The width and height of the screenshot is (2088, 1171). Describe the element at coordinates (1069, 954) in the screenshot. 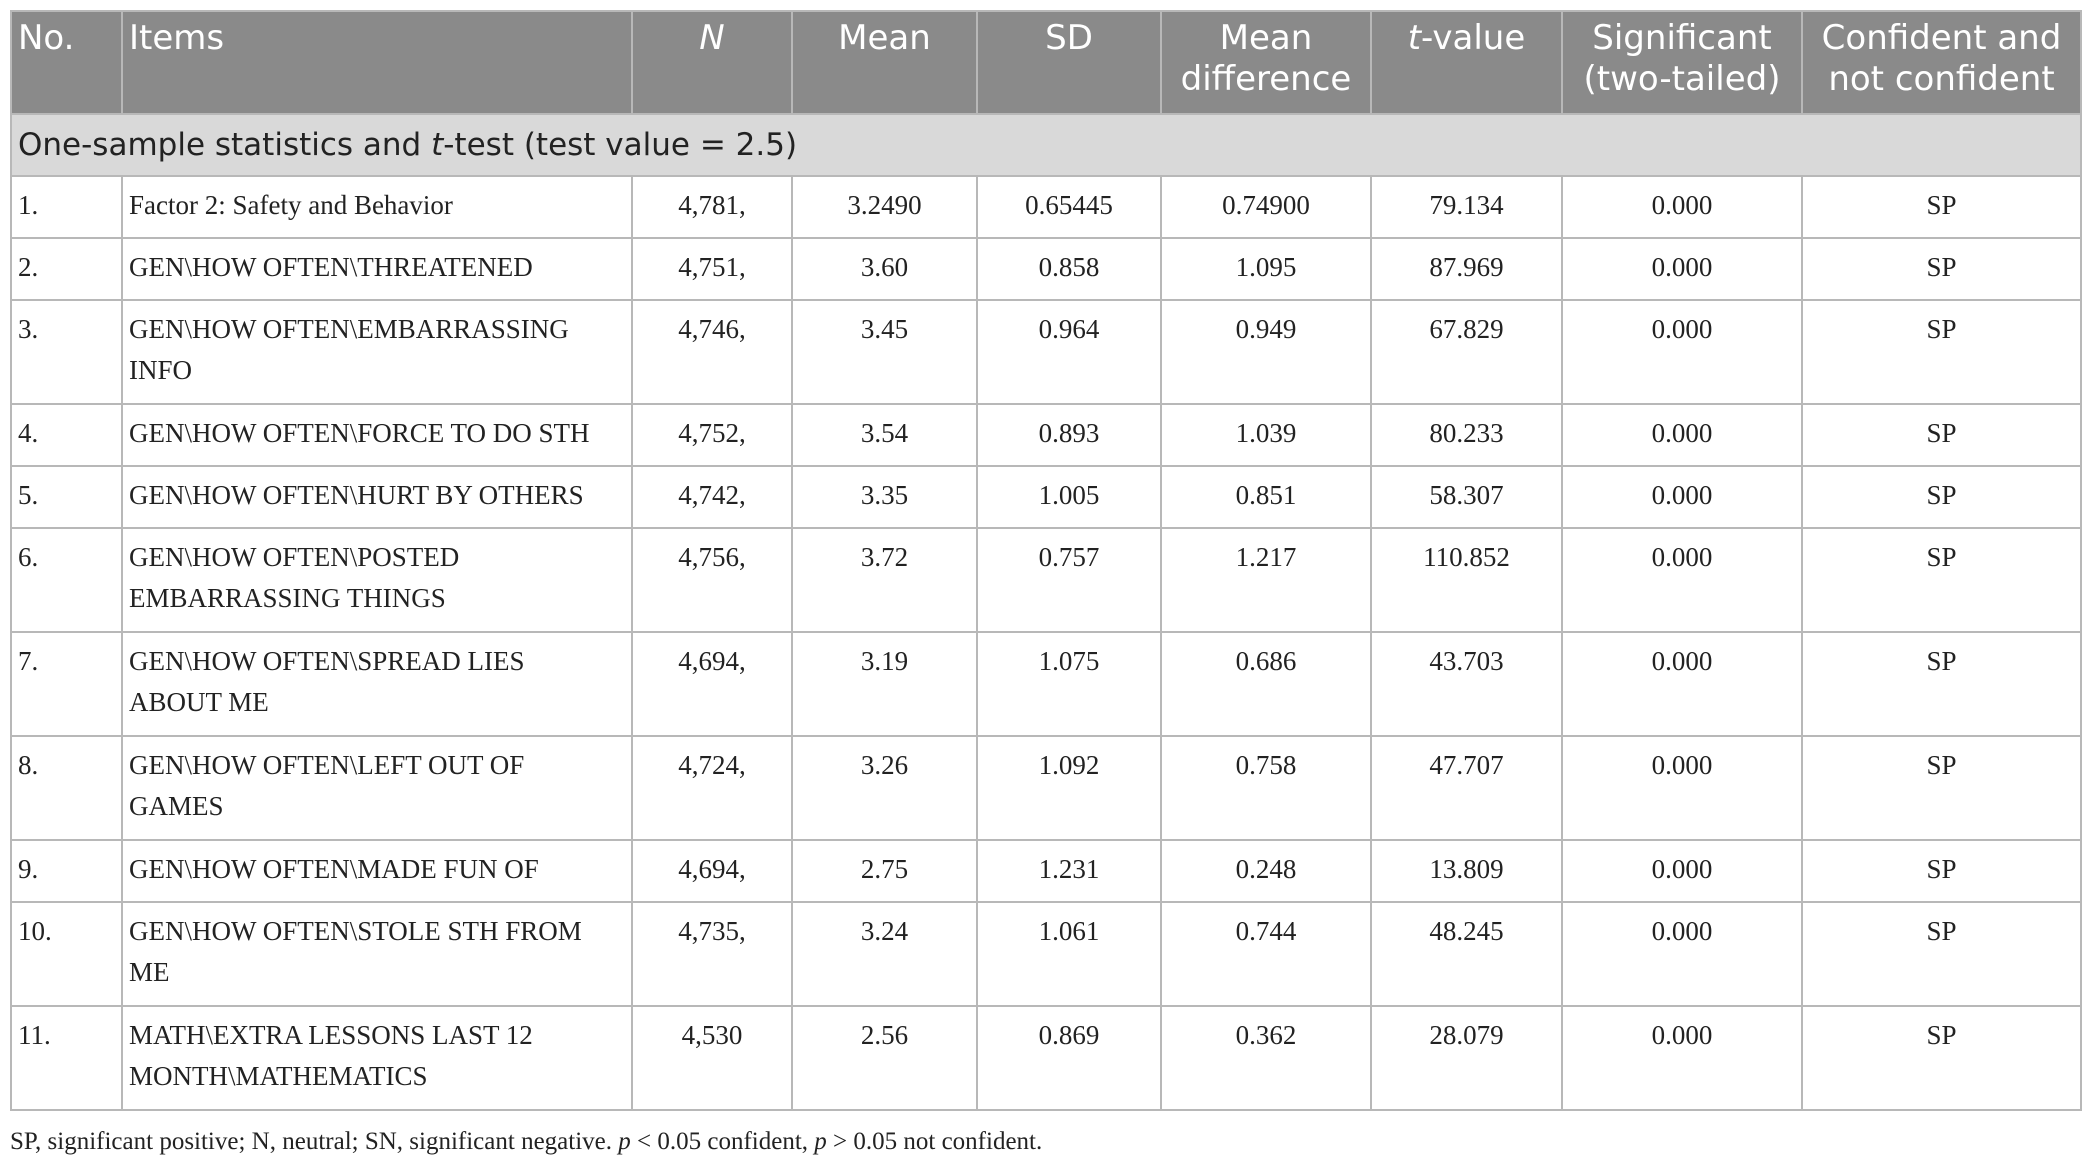

I see `cell-sd: 1.061` at that location.